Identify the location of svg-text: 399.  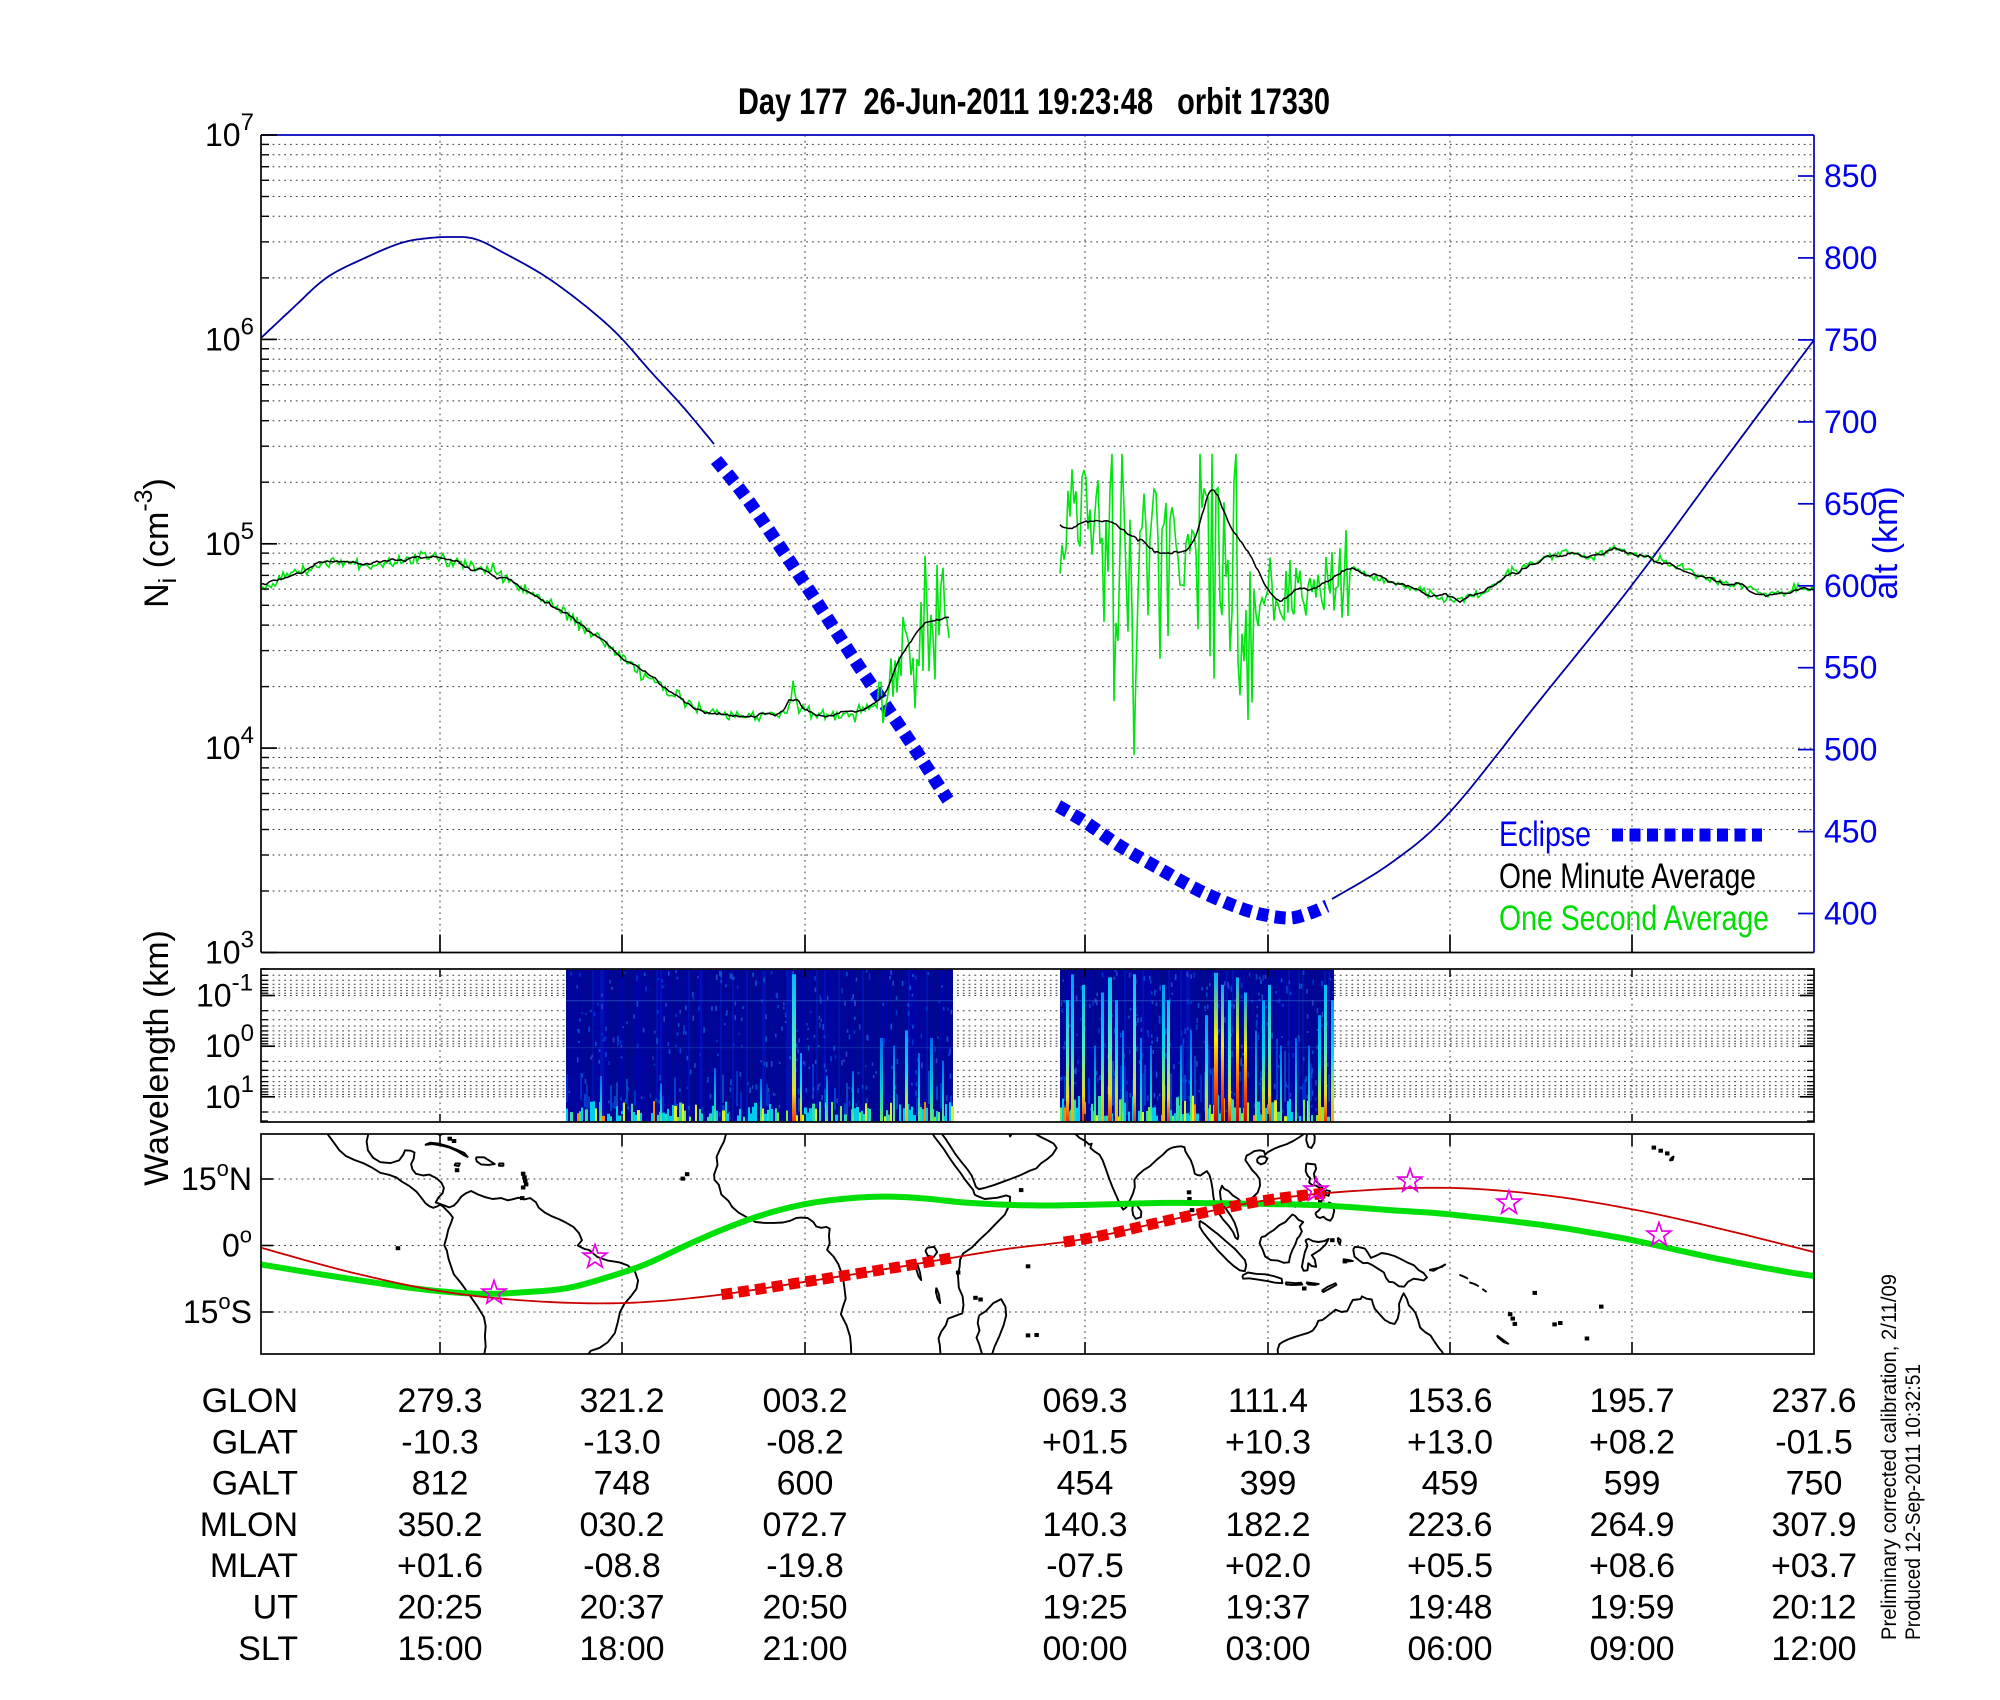
(1268, 1484).